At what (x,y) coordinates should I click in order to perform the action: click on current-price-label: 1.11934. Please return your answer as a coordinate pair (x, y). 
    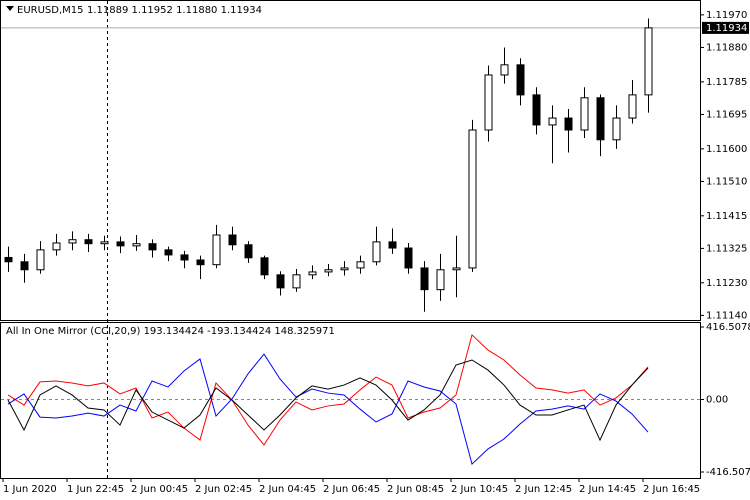
    Looking at the image, I should click on (726, 28).